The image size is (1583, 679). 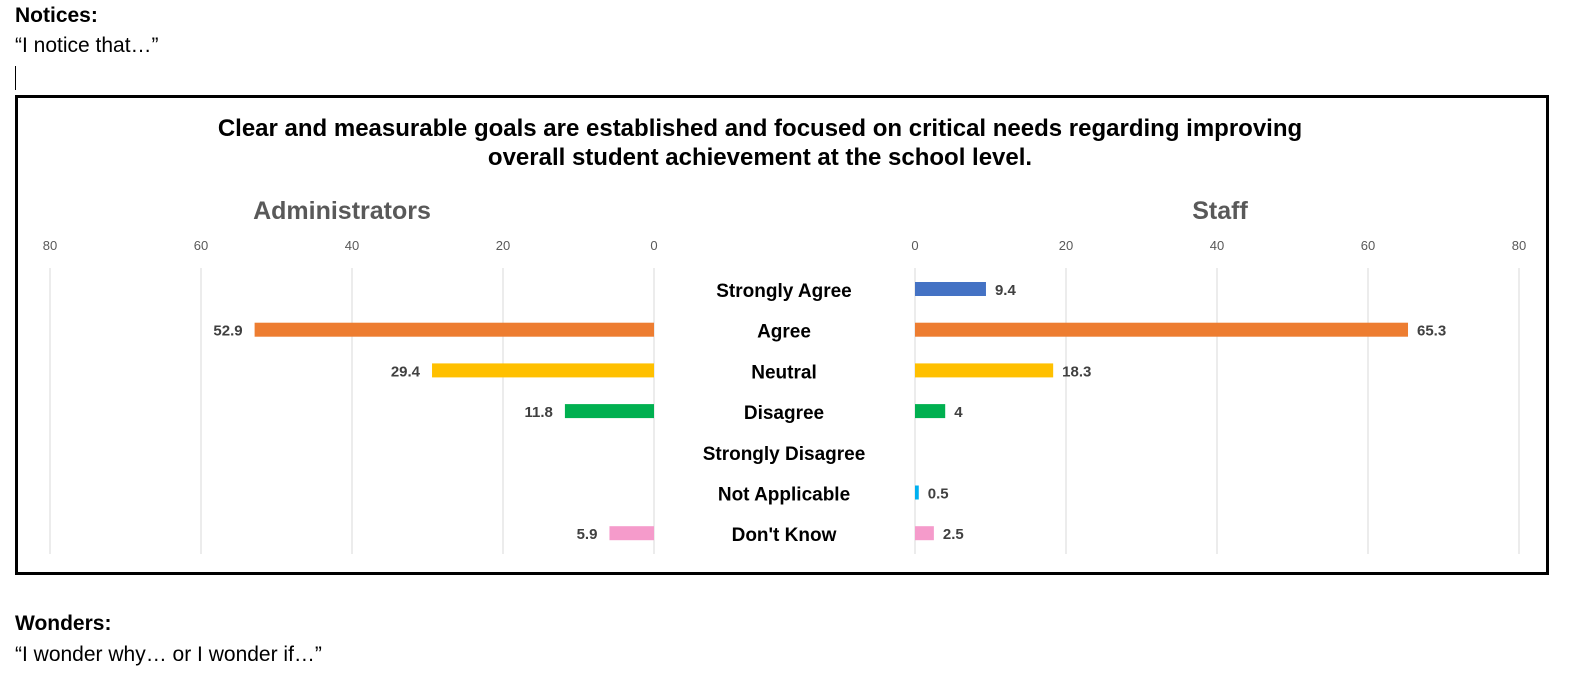 I want to click on data-label-staff: 0.5, so click(x=938, y=494).